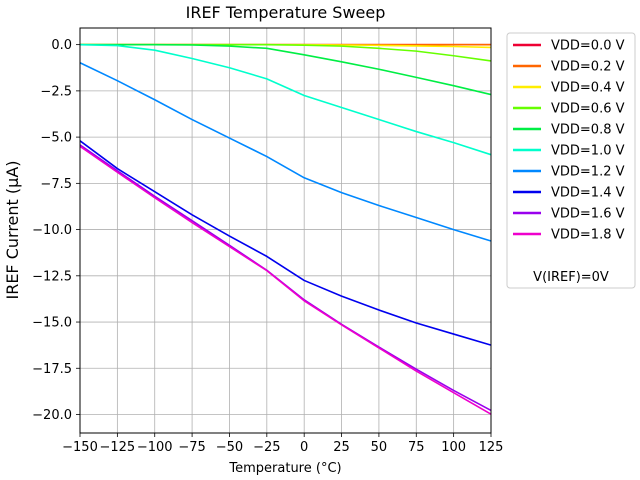  I want to click on legend-label-7: VDD=1.4 V, so click(588, 193).